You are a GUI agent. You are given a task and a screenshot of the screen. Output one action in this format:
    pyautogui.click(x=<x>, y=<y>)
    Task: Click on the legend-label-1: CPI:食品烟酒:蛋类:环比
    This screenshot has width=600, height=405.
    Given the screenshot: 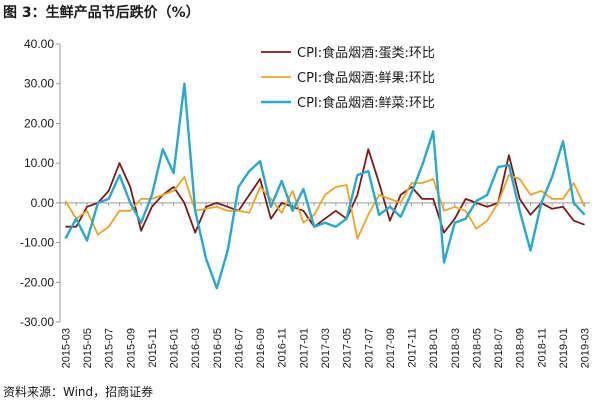 What is the action you would take?
    pyautogui.click(x=366, y=53)
    